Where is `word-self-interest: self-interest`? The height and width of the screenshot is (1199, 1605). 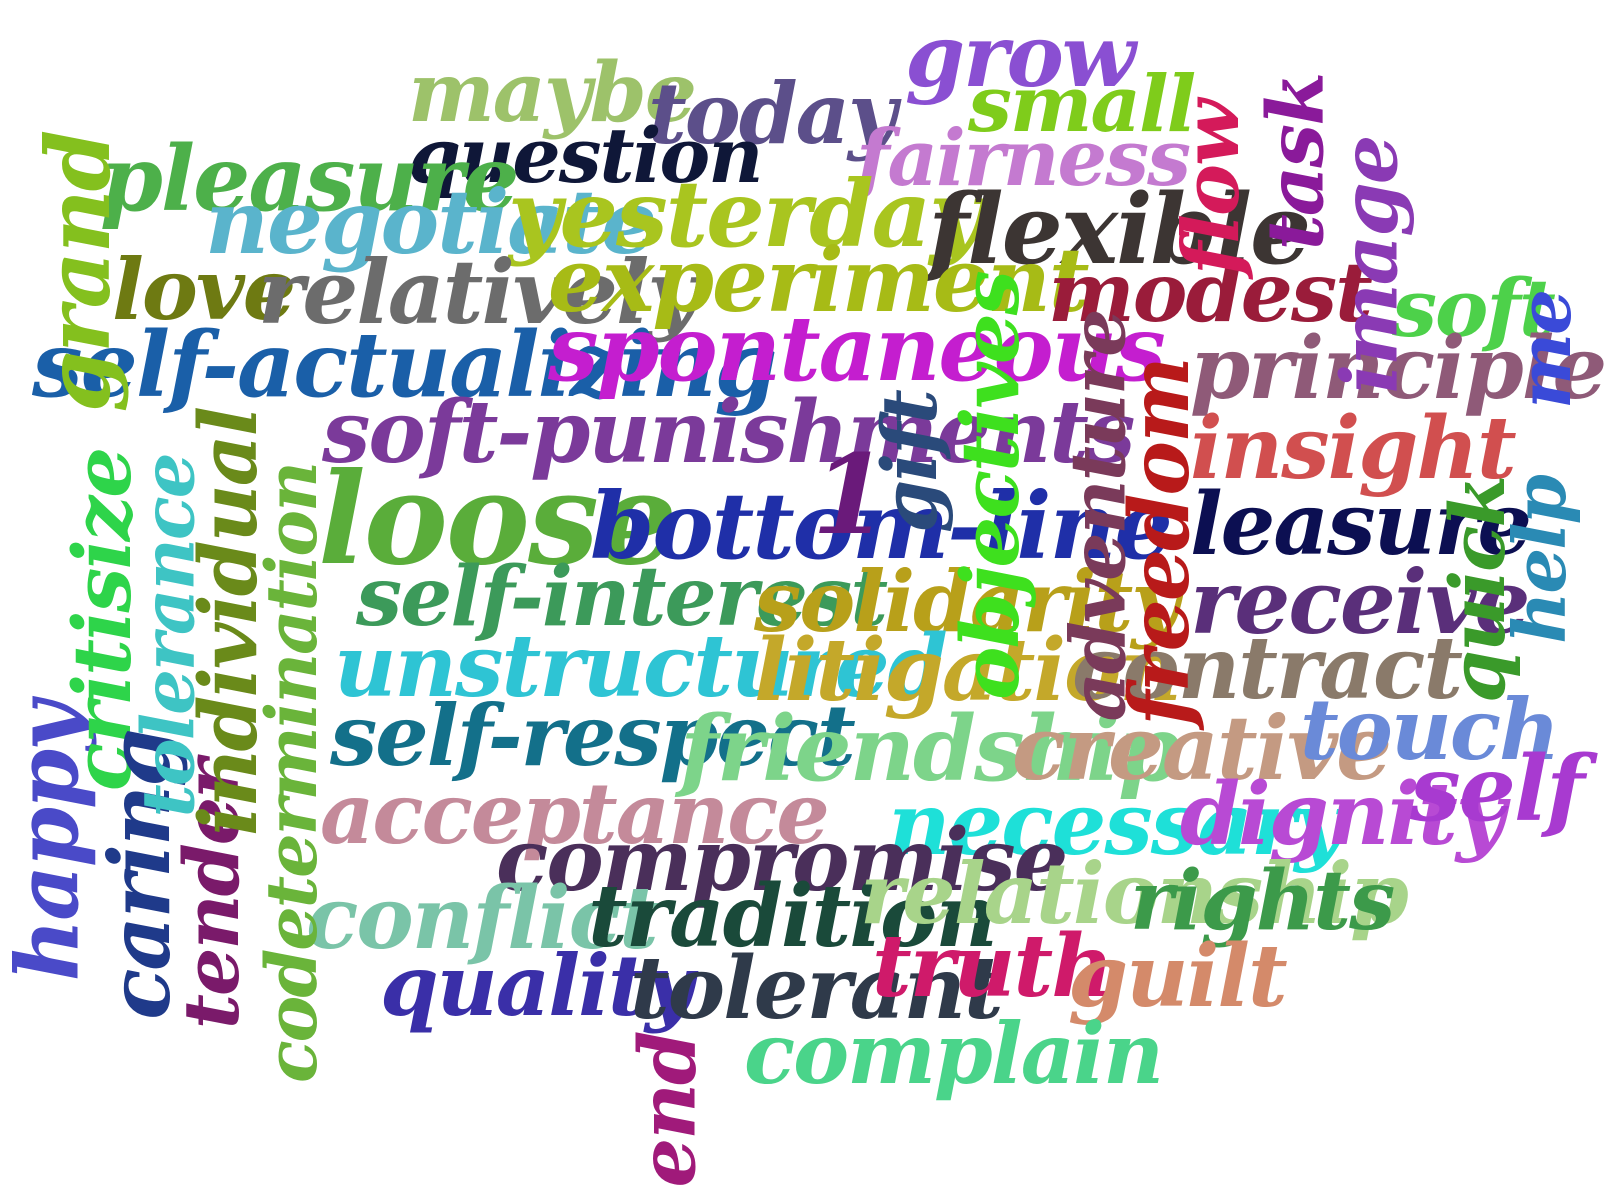
word-self-interest: self-interest is located at coordinates (622, 597).